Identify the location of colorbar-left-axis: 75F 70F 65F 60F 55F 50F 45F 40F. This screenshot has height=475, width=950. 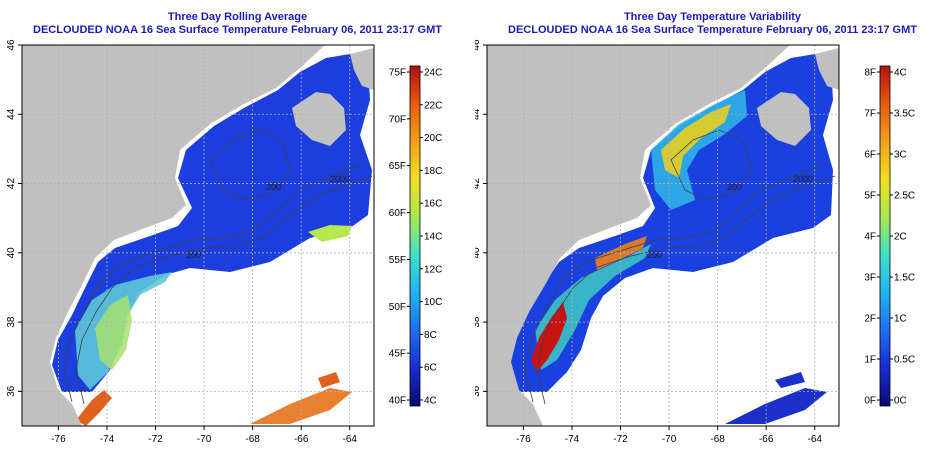
(399, 237).